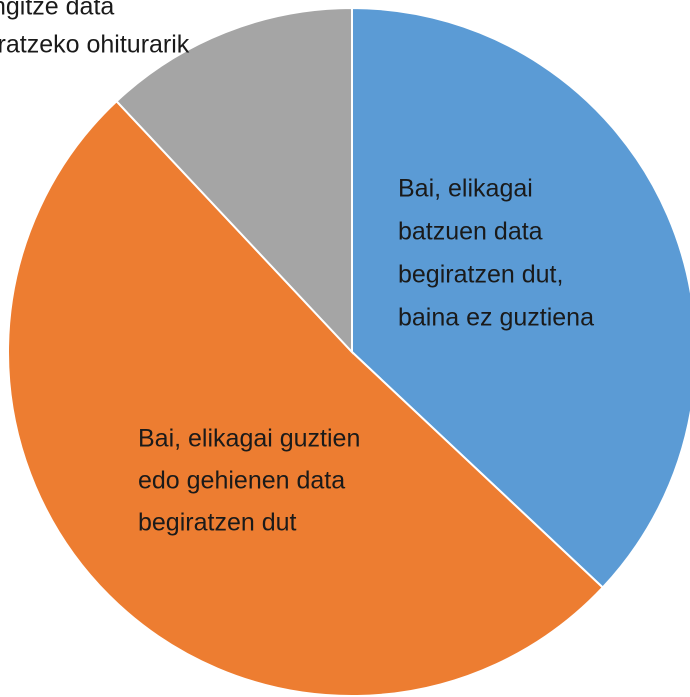 The image size is (690, 697). Describe the element at coordinates (95, 45) in the screenshot. I see `slice-label: iratzeko ohiturarik` at that location.